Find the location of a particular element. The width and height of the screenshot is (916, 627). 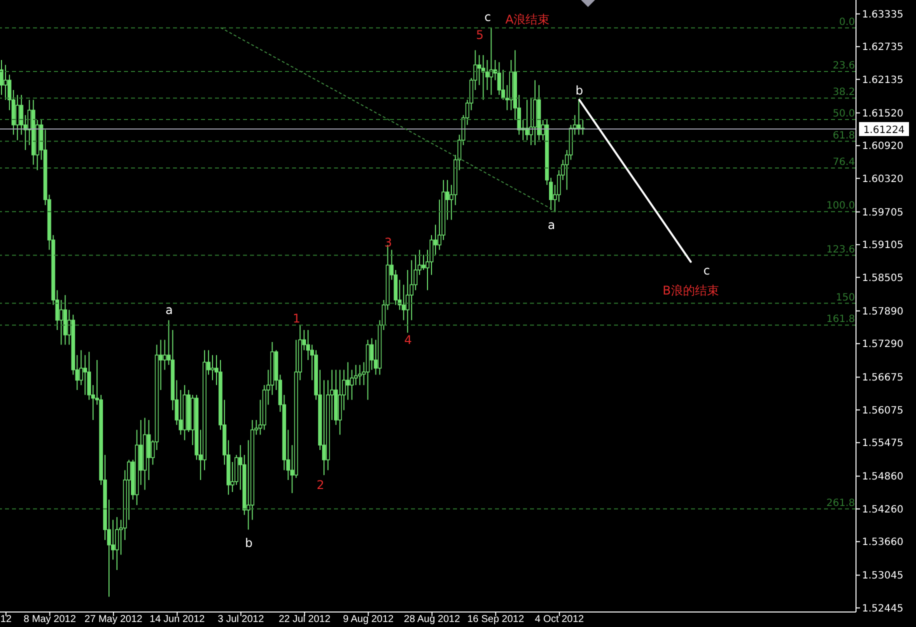

y-tick-label: 1.60920 is located at coordinates (883, 146).